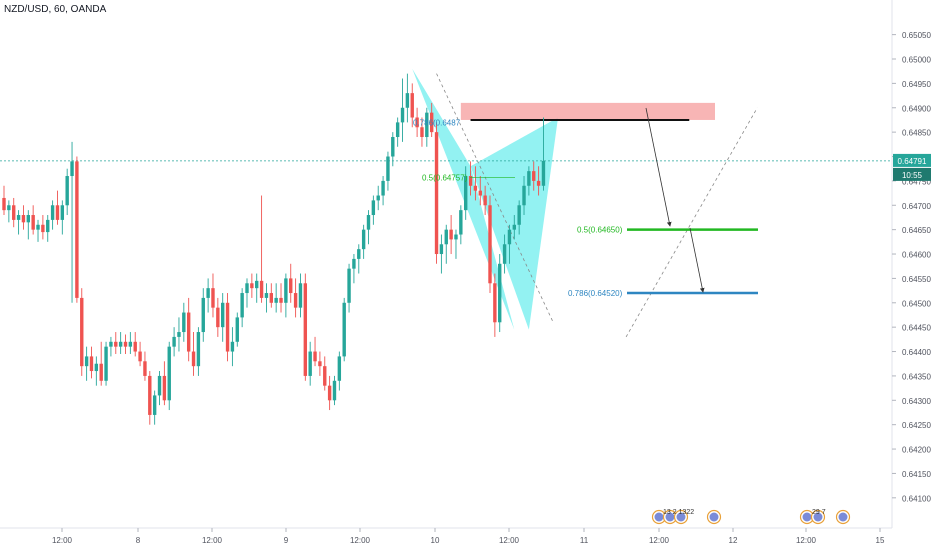 This screenshot has width=932, height=555. Describe the element at coordinates (880, 540) in the screenshot. I see `time-tick-label: 15` at that location.